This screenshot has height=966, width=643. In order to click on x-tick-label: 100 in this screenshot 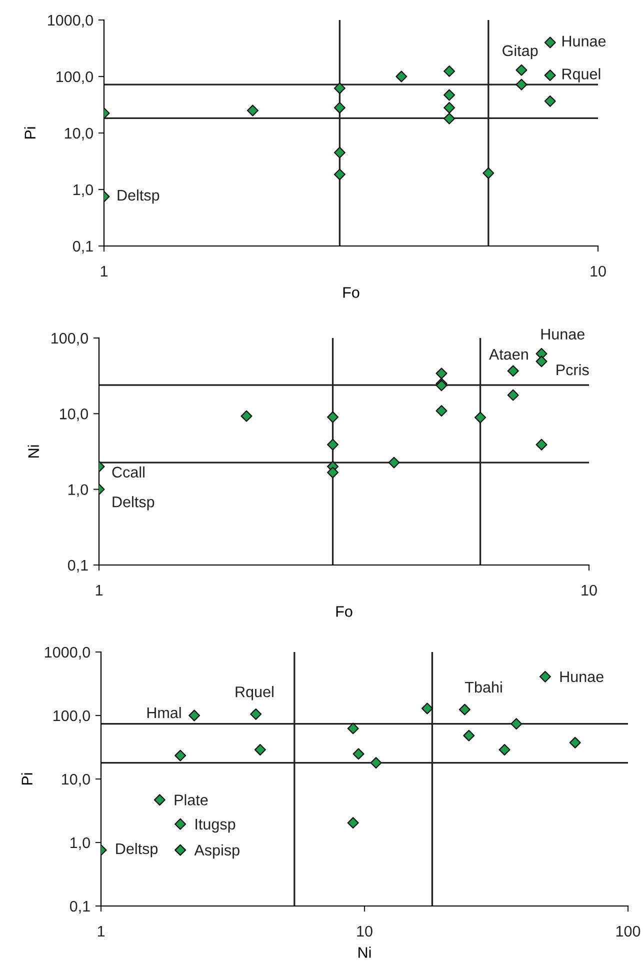, I will do `click(628, 931)`.